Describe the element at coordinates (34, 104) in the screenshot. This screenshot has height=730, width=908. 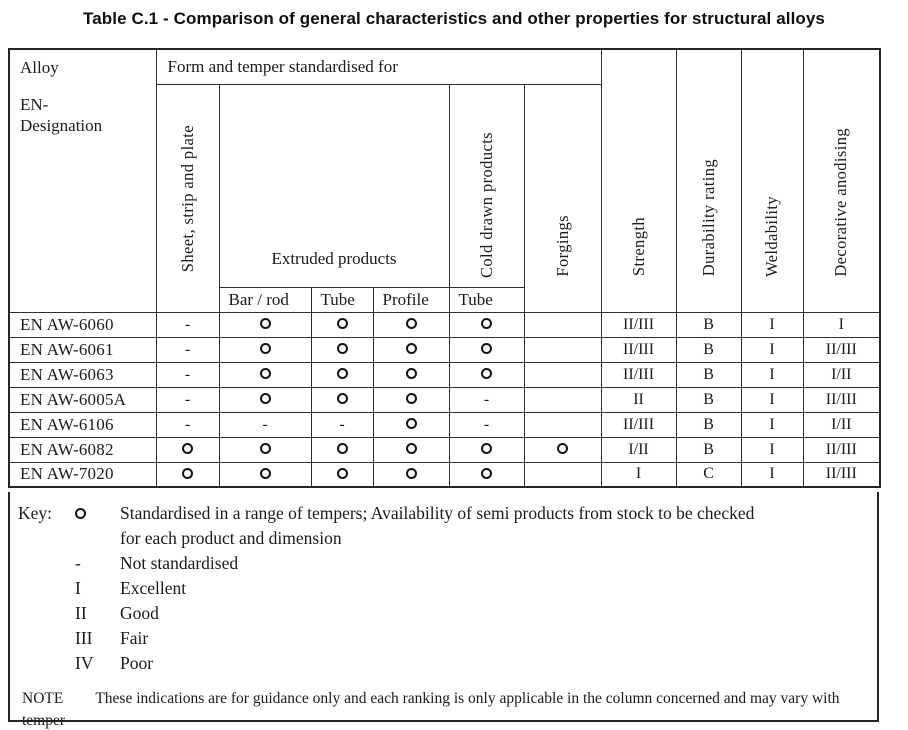
I see `en-designation-line1: EN-` at that location.